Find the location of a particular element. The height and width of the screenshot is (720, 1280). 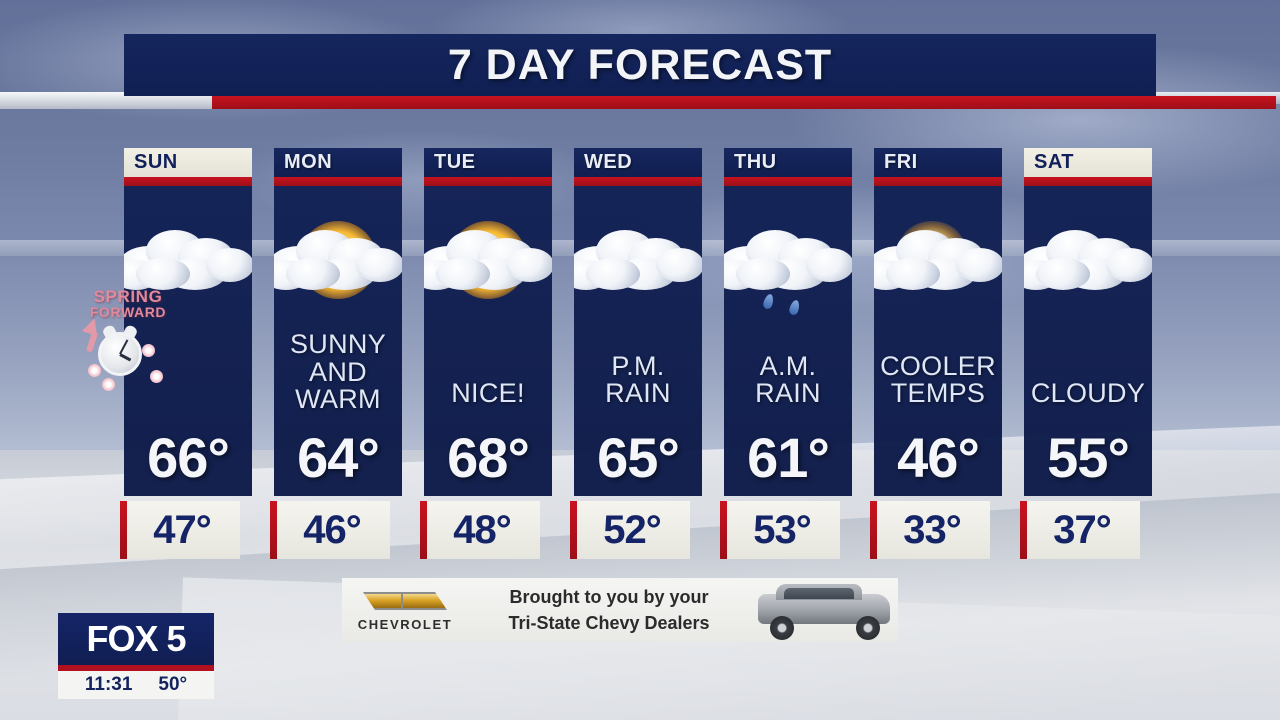

condition-text: A.M. RAIN is located at coordinates (788, 379).